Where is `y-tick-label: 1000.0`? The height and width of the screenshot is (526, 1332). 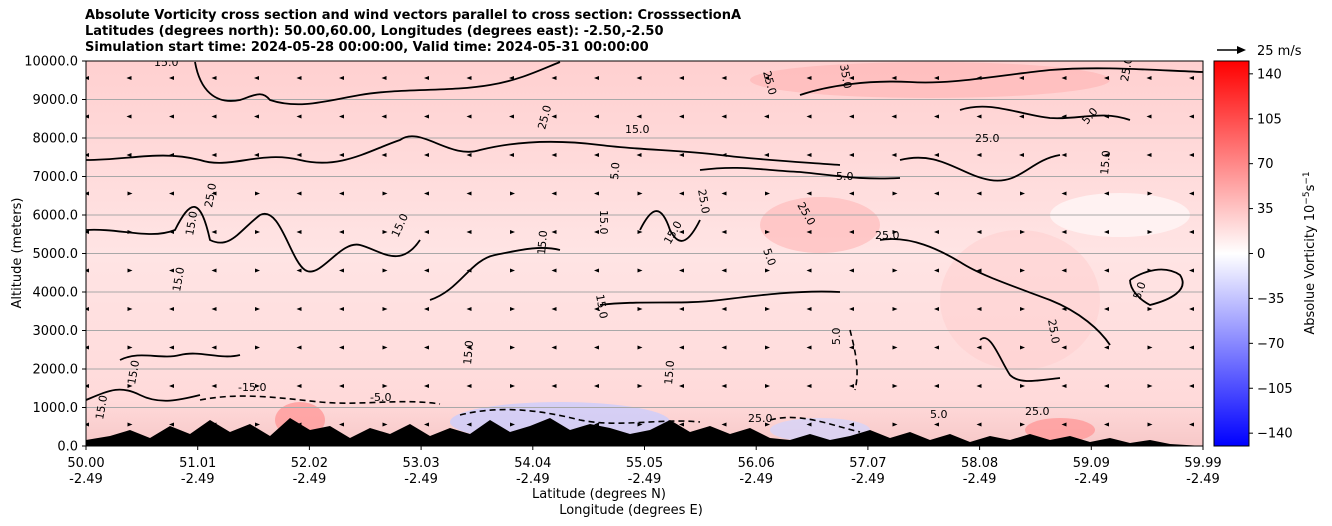 y-tick-label: 1000.0 is located at coordinates (56, 408).